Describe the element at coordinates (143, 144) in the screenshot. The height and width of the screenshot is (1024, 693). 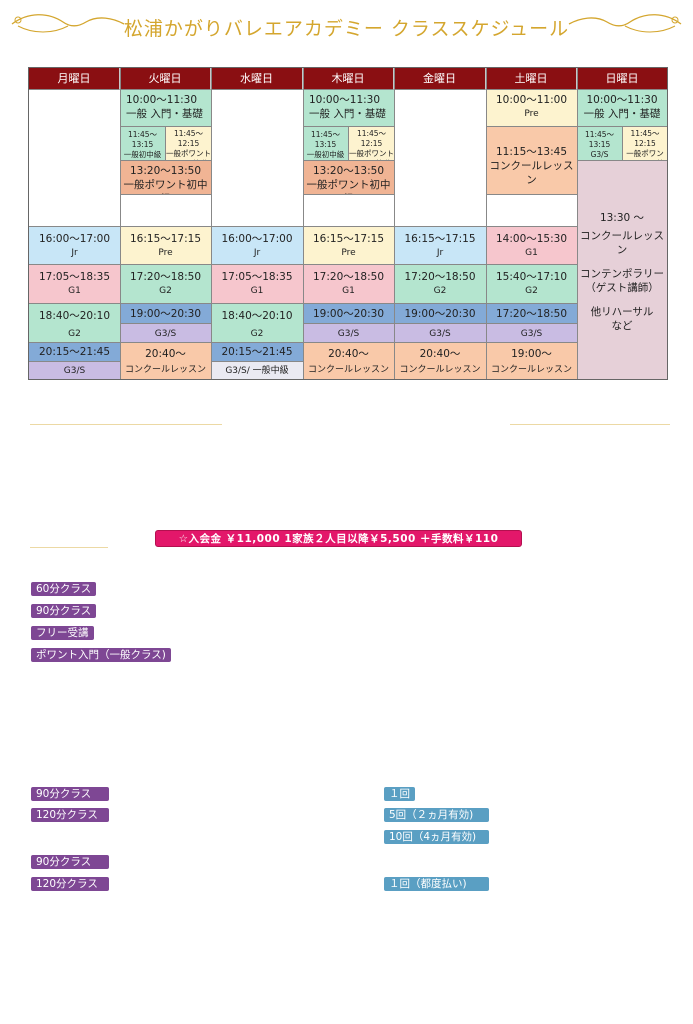
I see `tue-slot-2a: 11:45～13:15 一般初中級` at that location.